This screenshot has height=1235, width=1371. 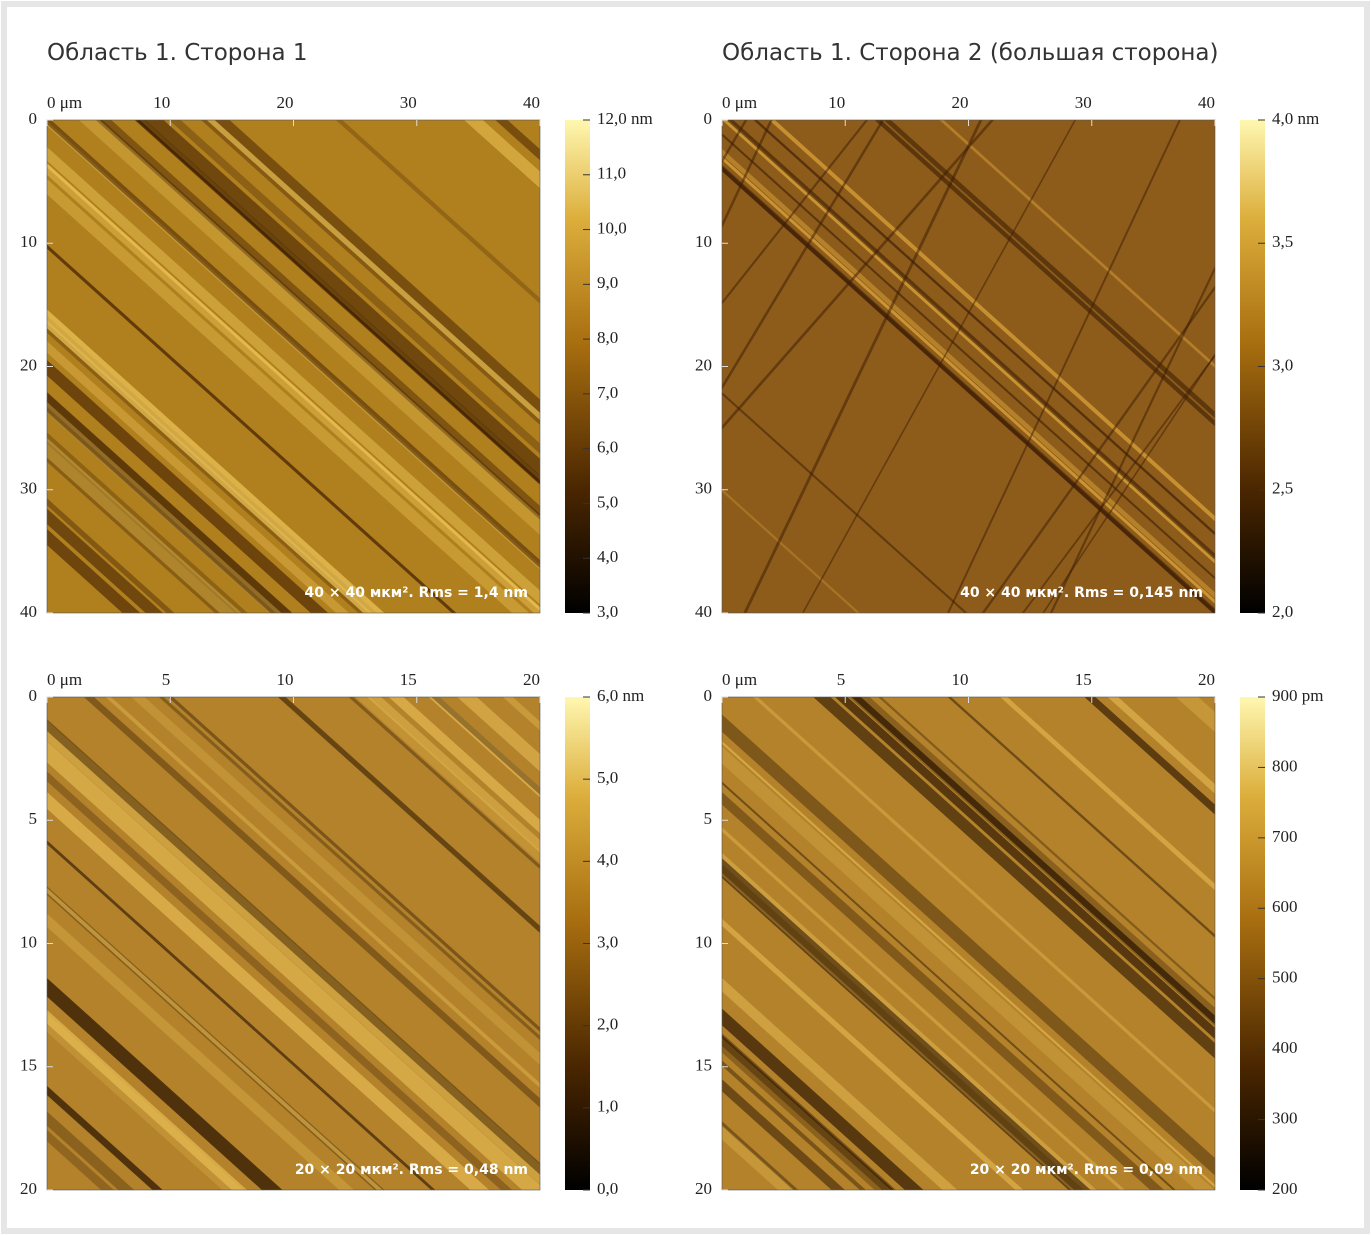 I want to click on colorbar-tick-label: 2,0, so click(x=1282, y=611).